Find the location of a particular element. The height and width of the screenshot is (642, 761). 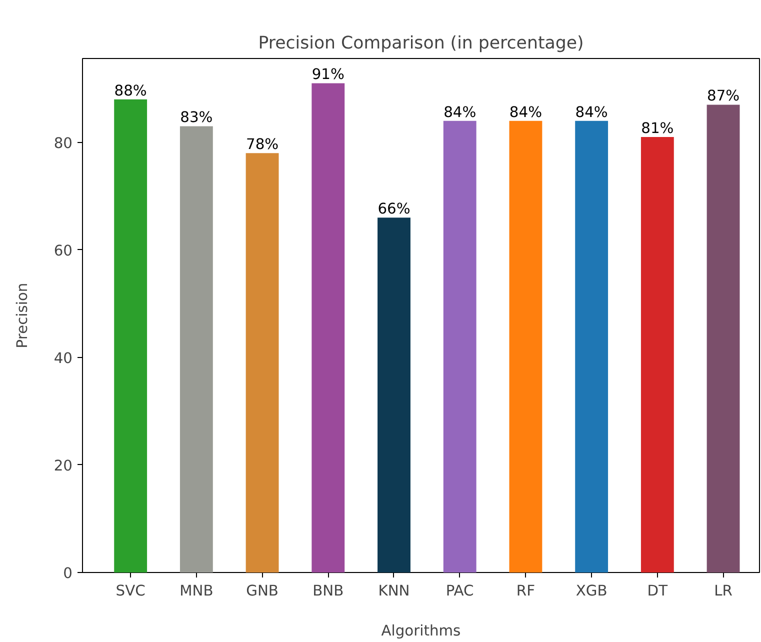

y-tick-label: 20 is located at coordinates (63, 465).